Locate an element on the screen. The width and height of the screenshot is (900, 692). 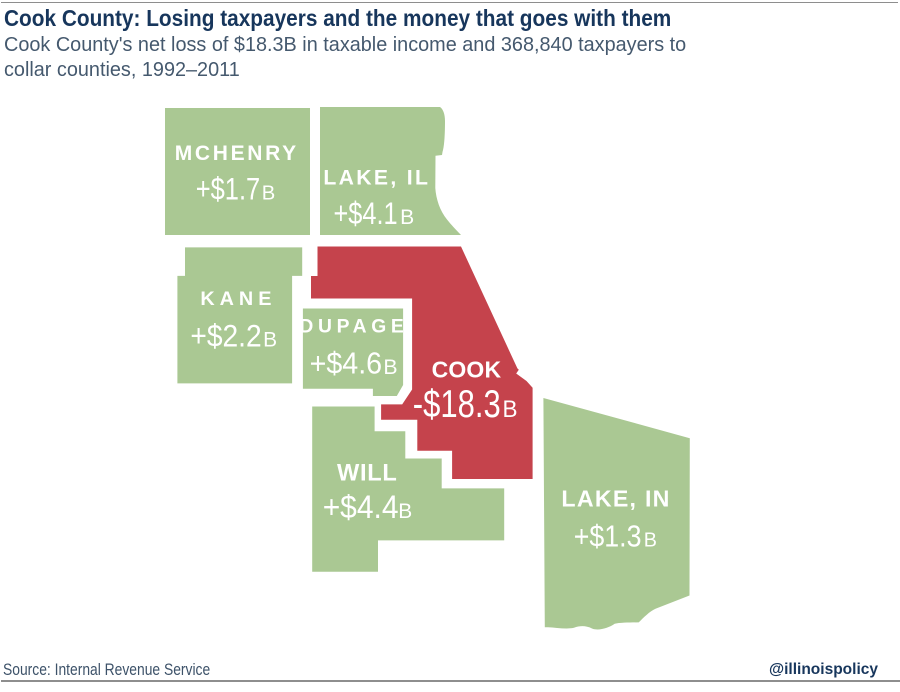
svg-text: +$4.6 is located at coordinates (346, 363).